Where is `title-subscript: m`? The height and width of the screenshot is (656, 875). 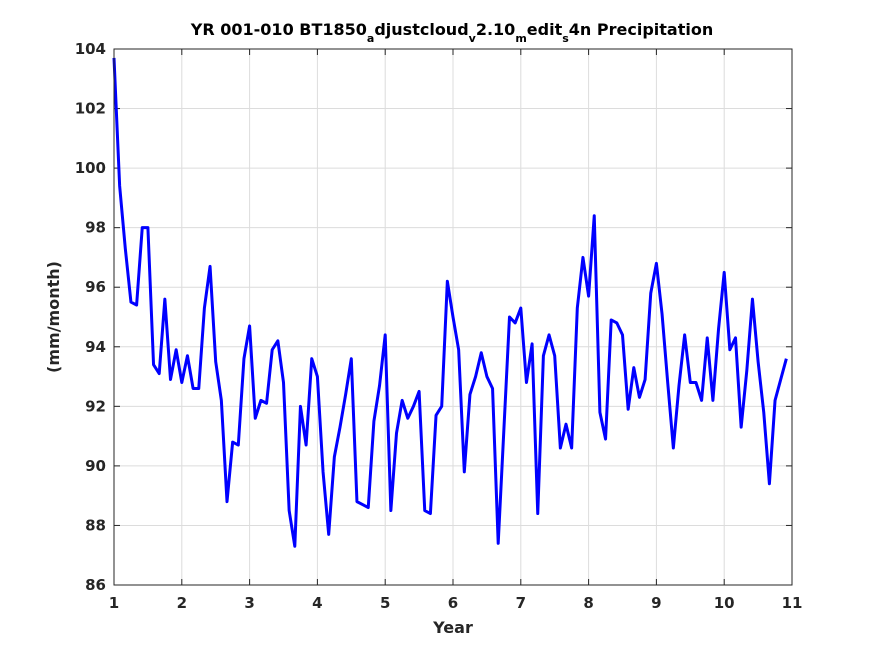 title-subscript: m is located at coordinates (520, 38).